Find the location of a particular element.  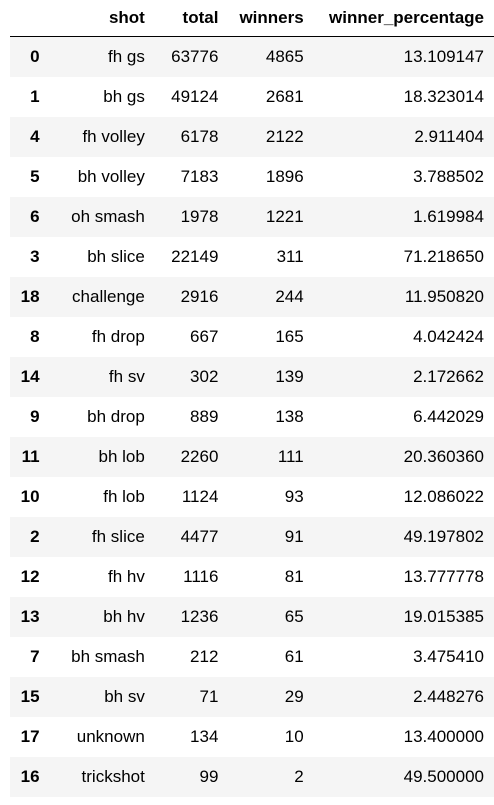

cell-shot: bh gs is located at coordinates (124, 96).